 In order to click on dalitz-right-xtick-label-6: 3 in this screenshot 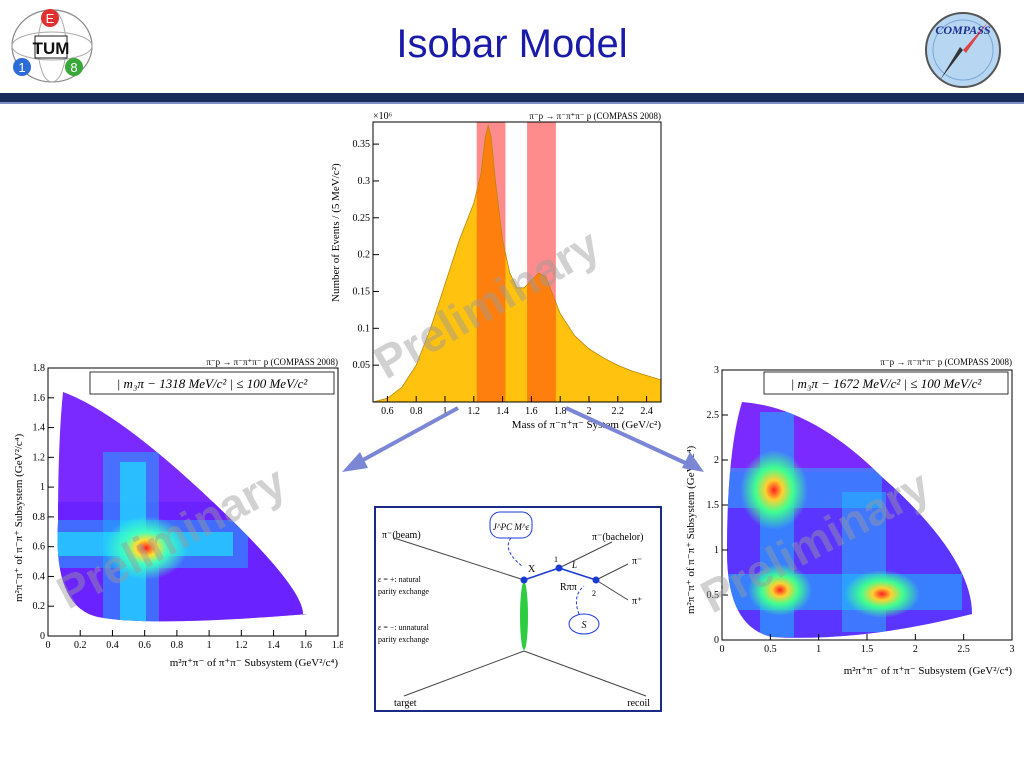, I will do `click(1012, 649)`.